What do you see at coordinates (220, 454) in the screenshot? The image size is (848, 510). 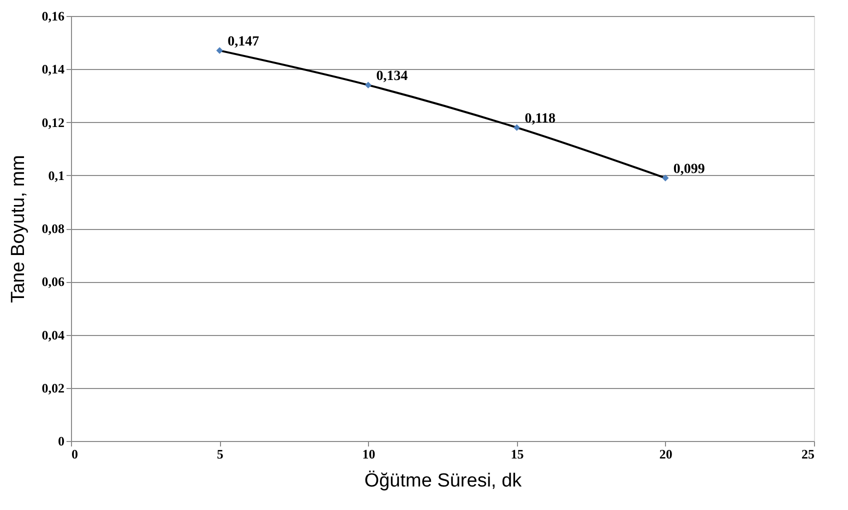 I see `x-tick-label: 5` at bounding box center [220, 454].